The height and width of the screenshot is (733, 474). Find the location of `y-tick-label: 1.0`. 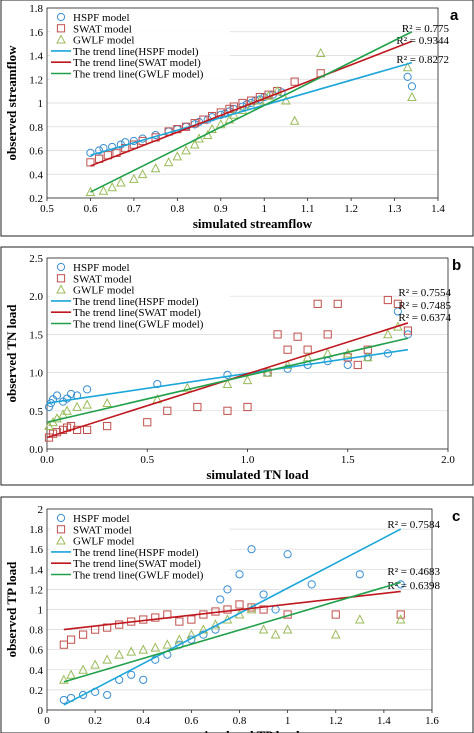

y-tick-label: 1.0 is located at coordinates (36, 374).